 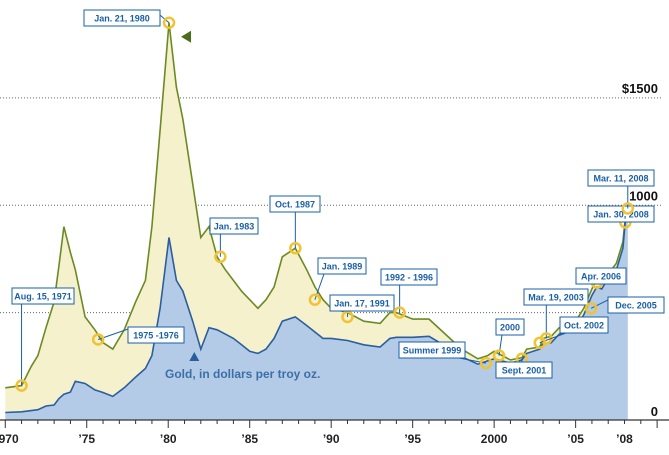 I want to click on callout-label: Oct. 1987, so click(x=295, y=205).